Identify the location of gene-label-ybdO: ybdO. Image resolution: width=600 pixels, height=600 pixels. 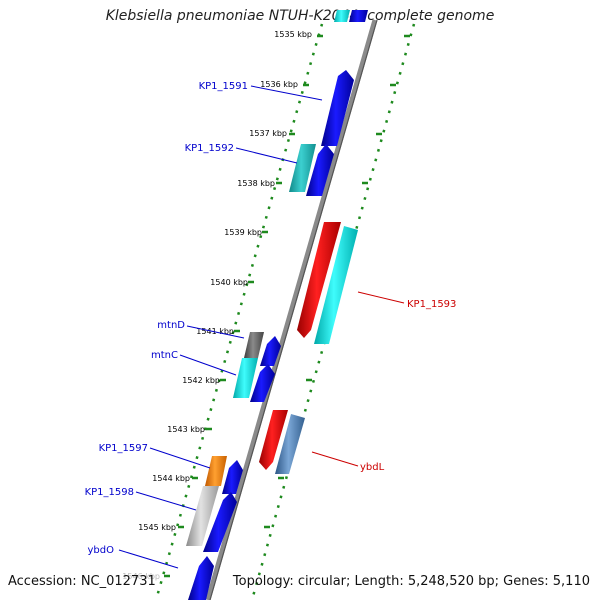
(101, 550).